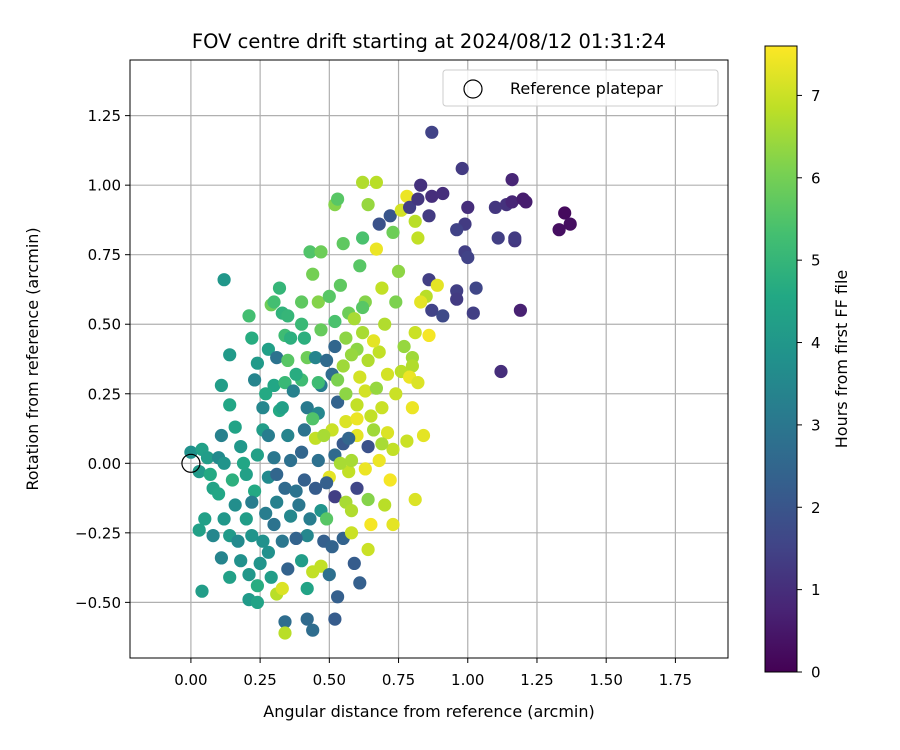  I want to click on legend-label: Reference platepar, so click(586, 88).